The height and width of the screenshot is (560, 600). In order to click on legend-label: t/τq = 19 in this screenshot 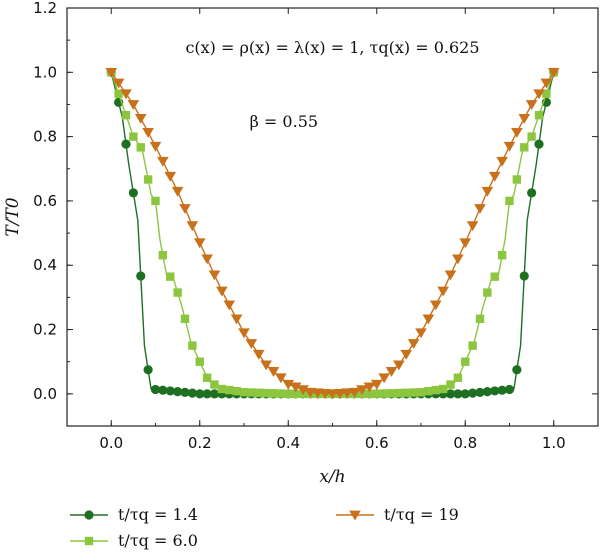, I will do `click(421, 514)`.